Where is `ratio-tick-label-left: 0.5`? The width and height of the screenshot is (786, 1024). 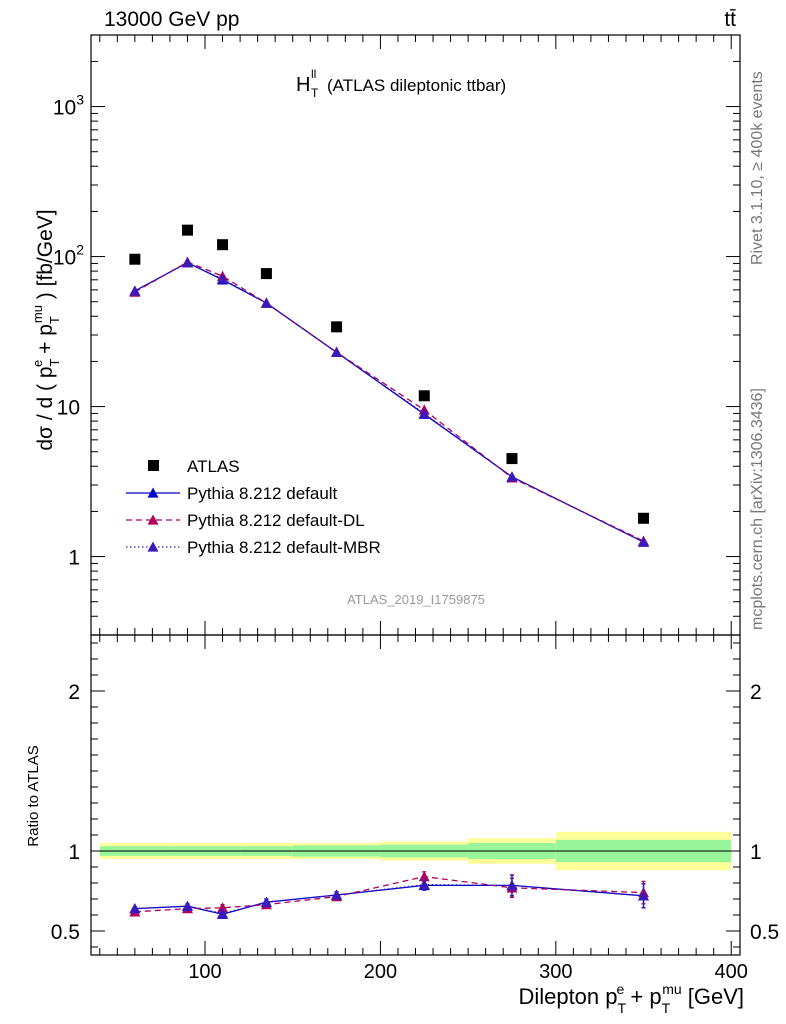
ratio-tick-label-left: 0.5 is located at coordinates (65, 932).